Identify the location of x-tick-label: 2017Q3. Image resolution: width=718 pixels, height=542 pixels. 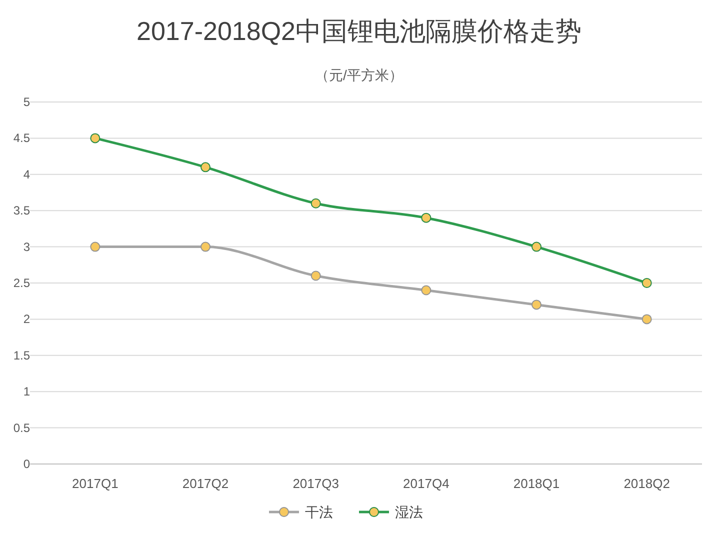
(315, 483).